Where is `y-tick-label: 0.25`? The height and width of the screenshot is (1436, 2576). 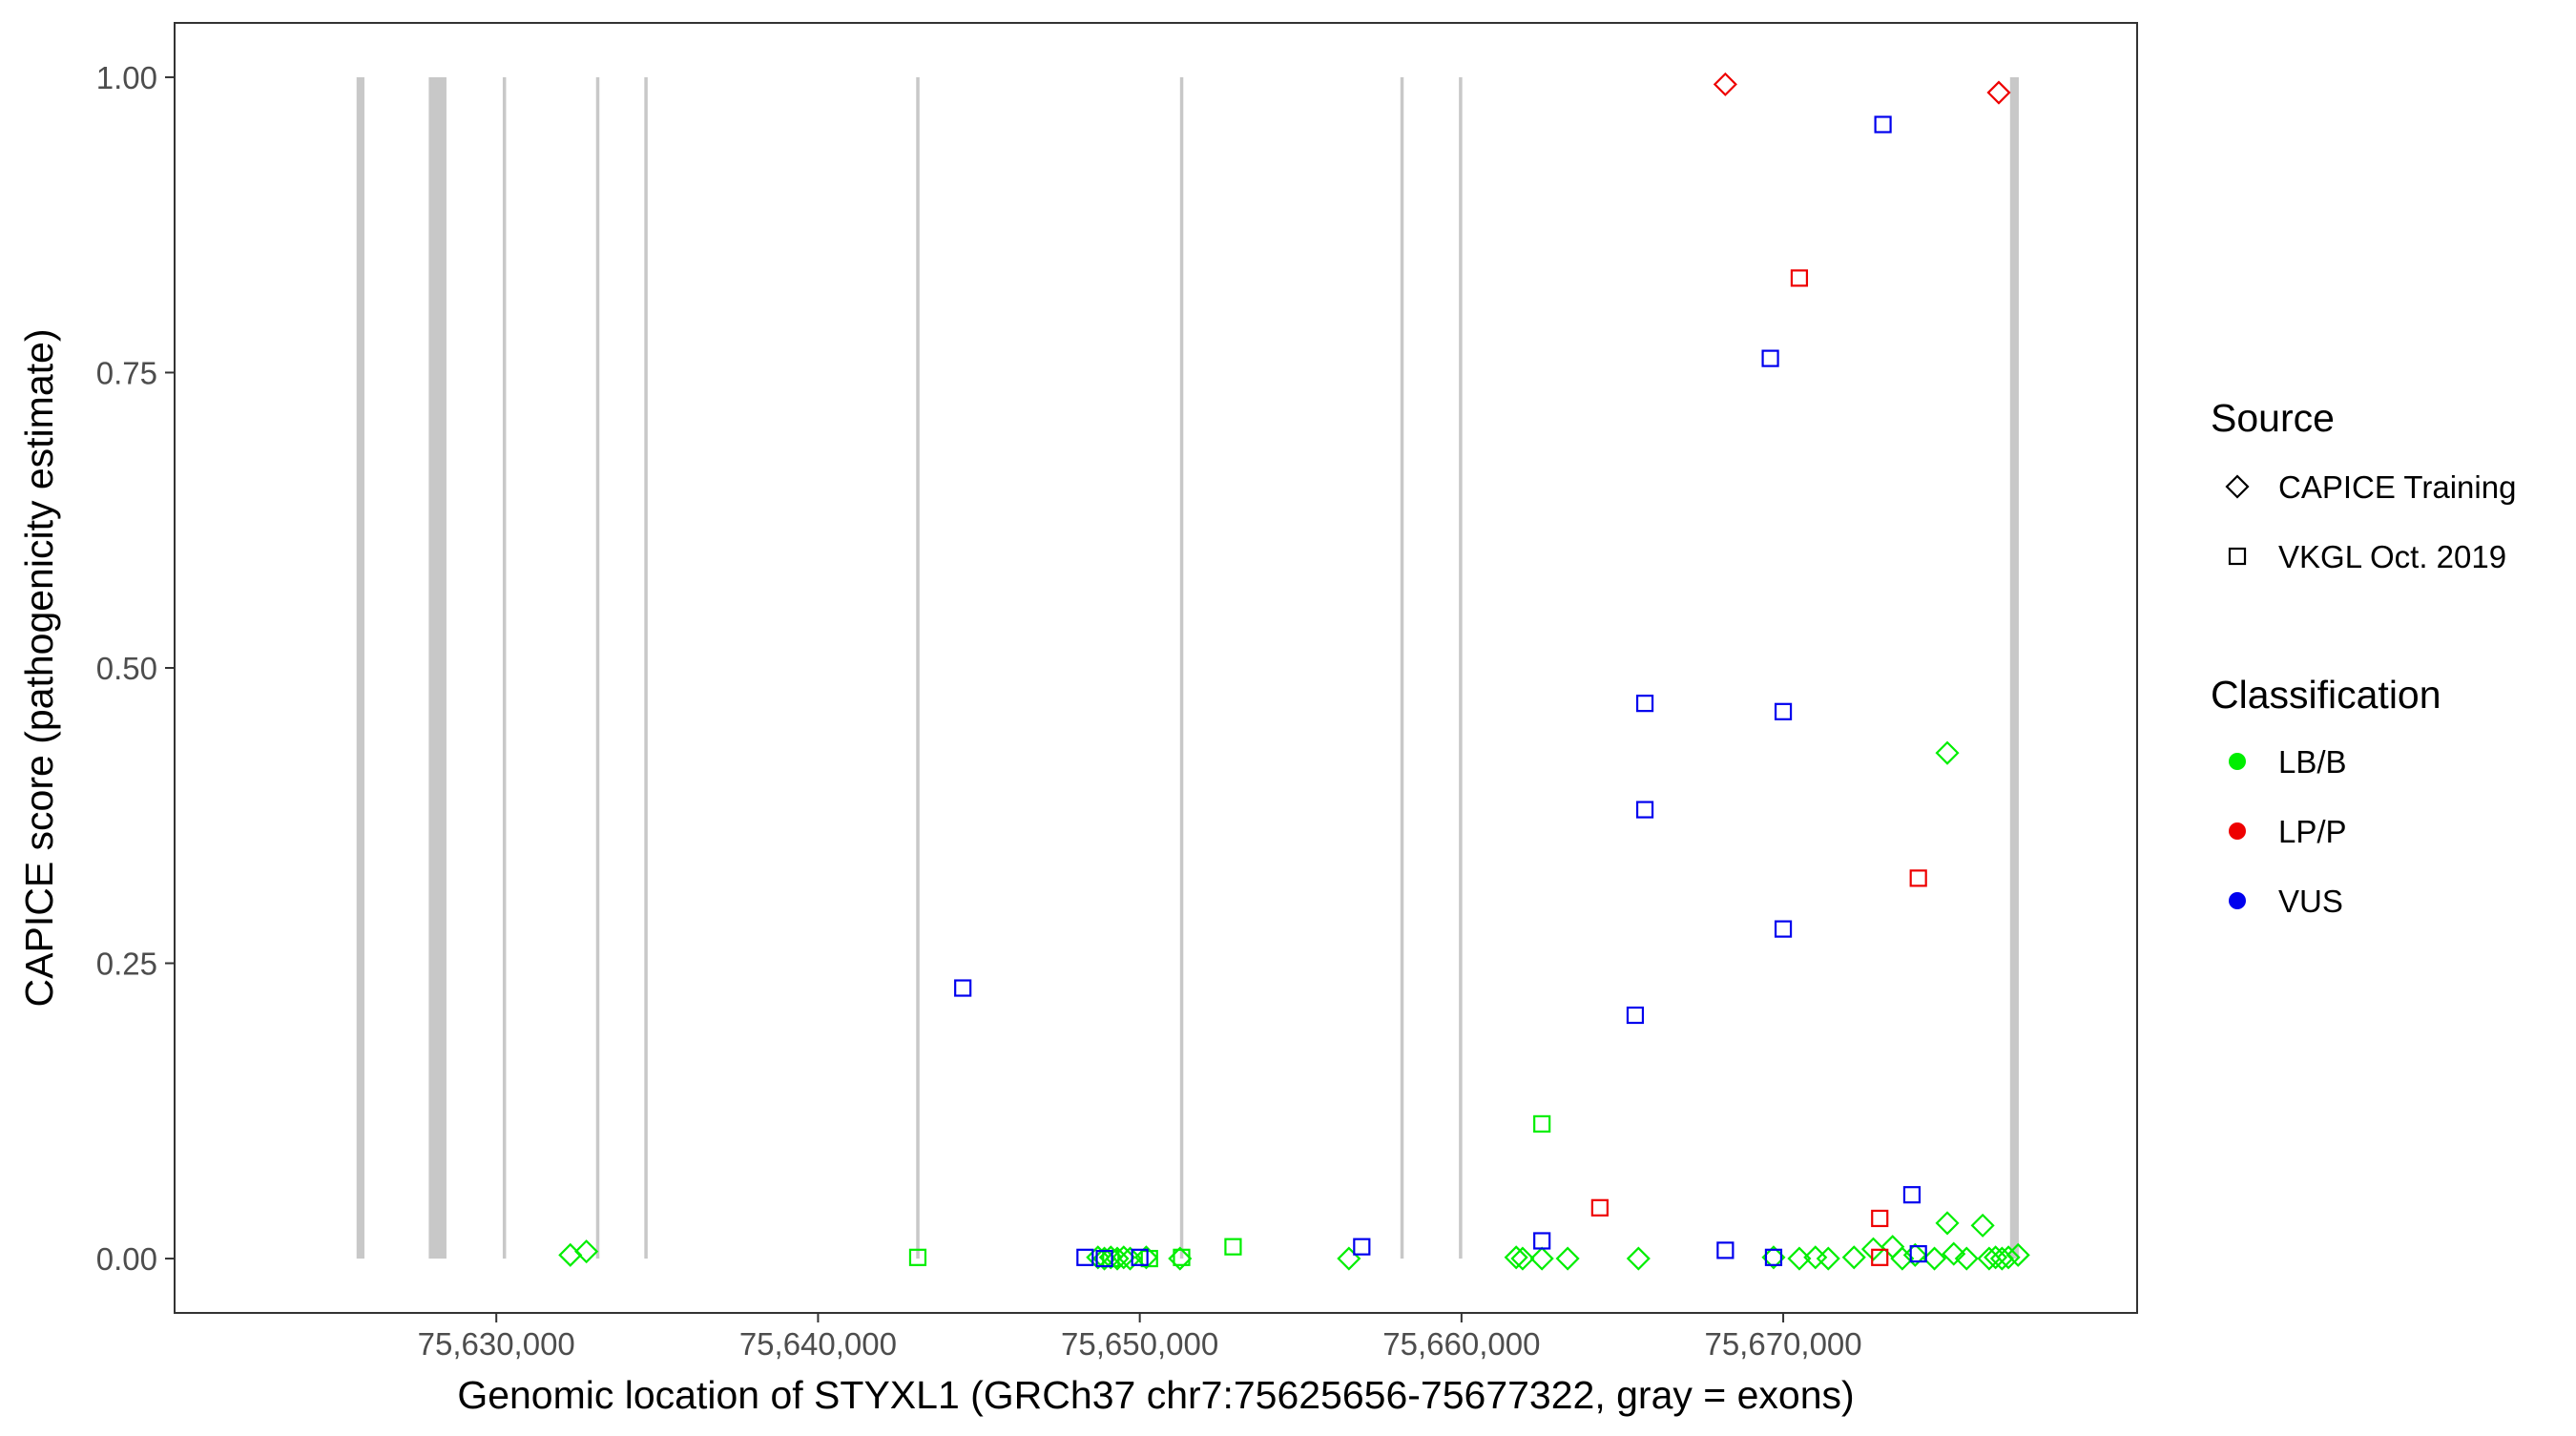 y-tick-label: 0.25 is located at coordinates (126, 964).